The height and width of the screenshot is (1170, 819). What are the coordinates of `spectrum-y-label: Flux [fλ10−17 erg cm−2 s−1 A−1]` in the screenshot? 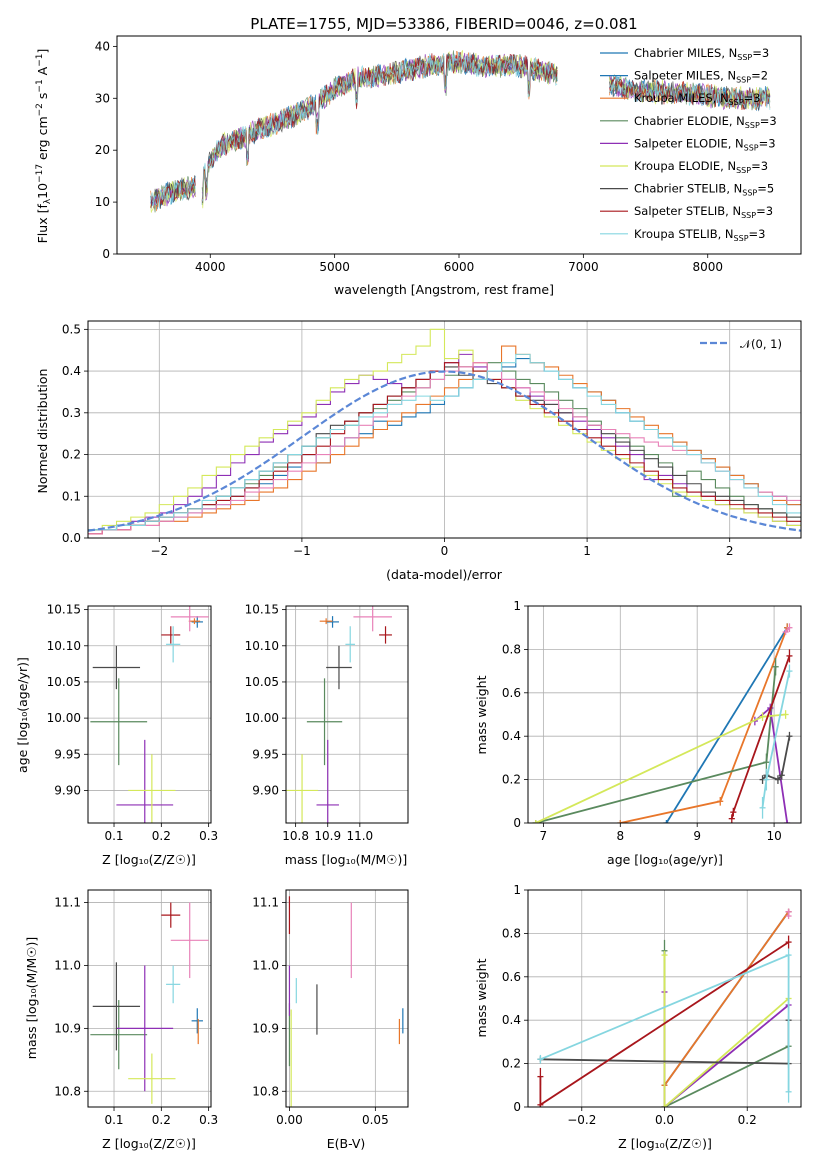 It's located at (44, 146).